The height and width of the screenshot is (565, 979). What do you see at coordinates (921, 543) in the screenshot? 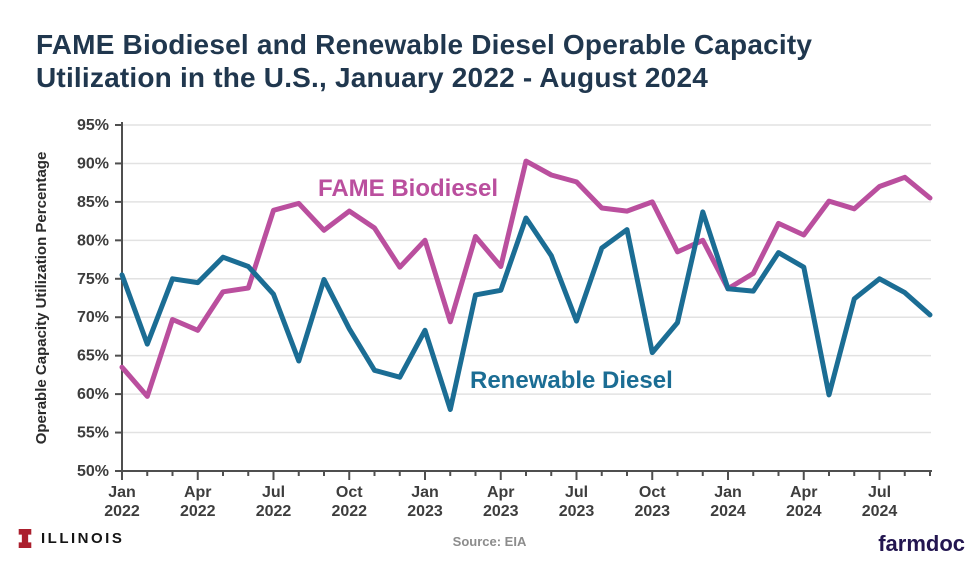
I see `farmdoc-logo: farmdoc` at bounding box center [921, 543].